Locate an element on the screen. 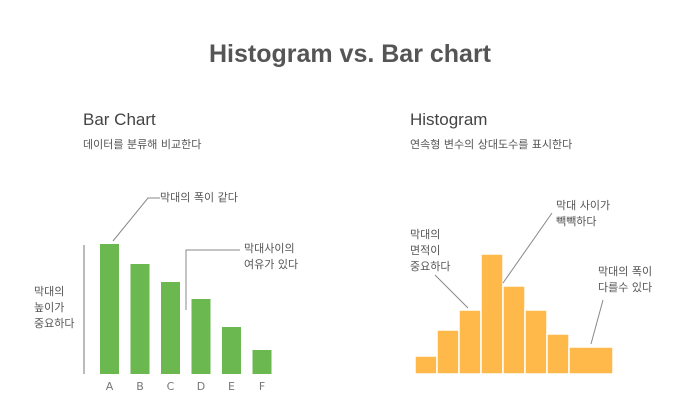 This screenshot has height=420, width=700. annotation-tight: 막대 사이가 빽빽하다 is located at coordinates (583, 213).